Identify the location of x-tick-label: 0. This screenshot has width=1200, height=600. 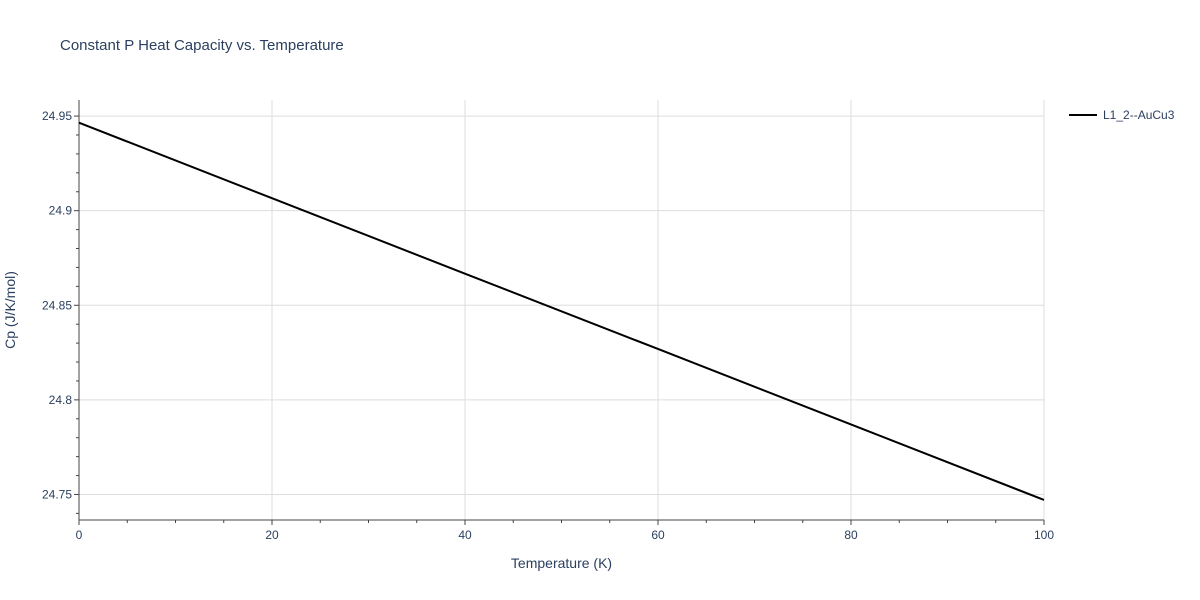
(79, 535).